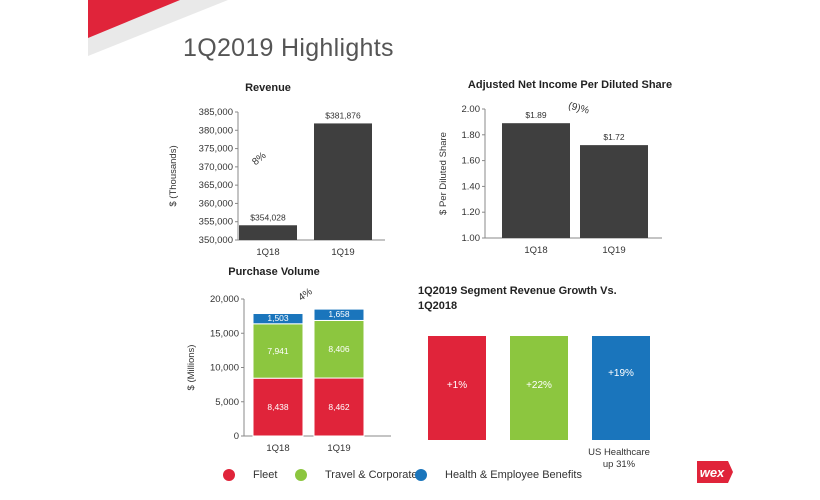 This screenshot has height=500, width=820. What do you see at coordinates (471, 186) in the screenshot?
I see `y-tick-label: 1.40` at bounding box center [471, 186].